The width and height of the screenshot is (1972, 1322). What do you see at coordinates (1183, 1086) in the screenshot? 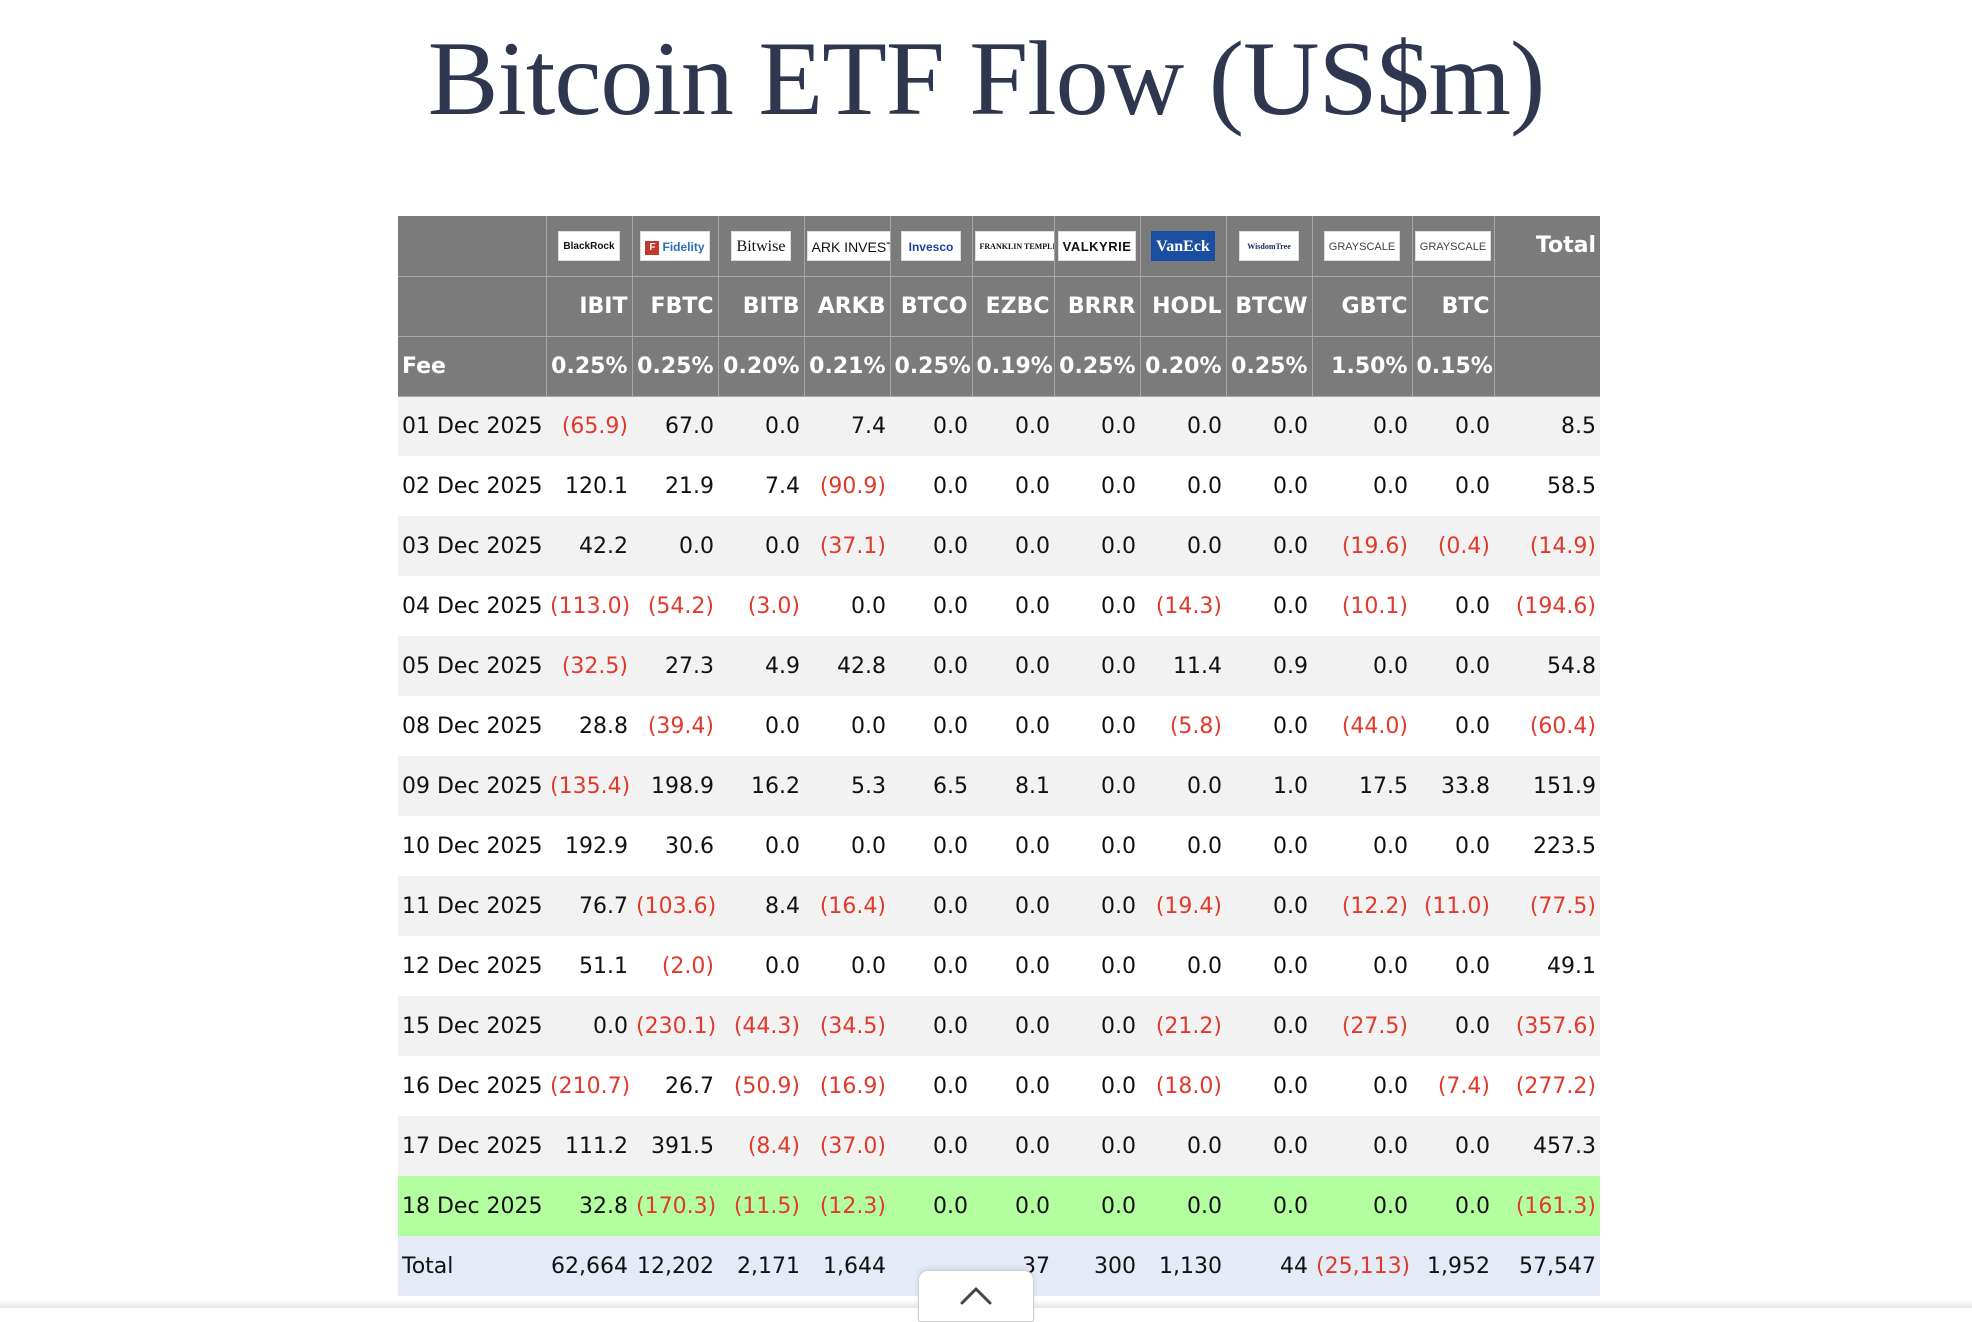
I see `flow-value-hodl: (18.0)` at bounding box center [1183, 1086].